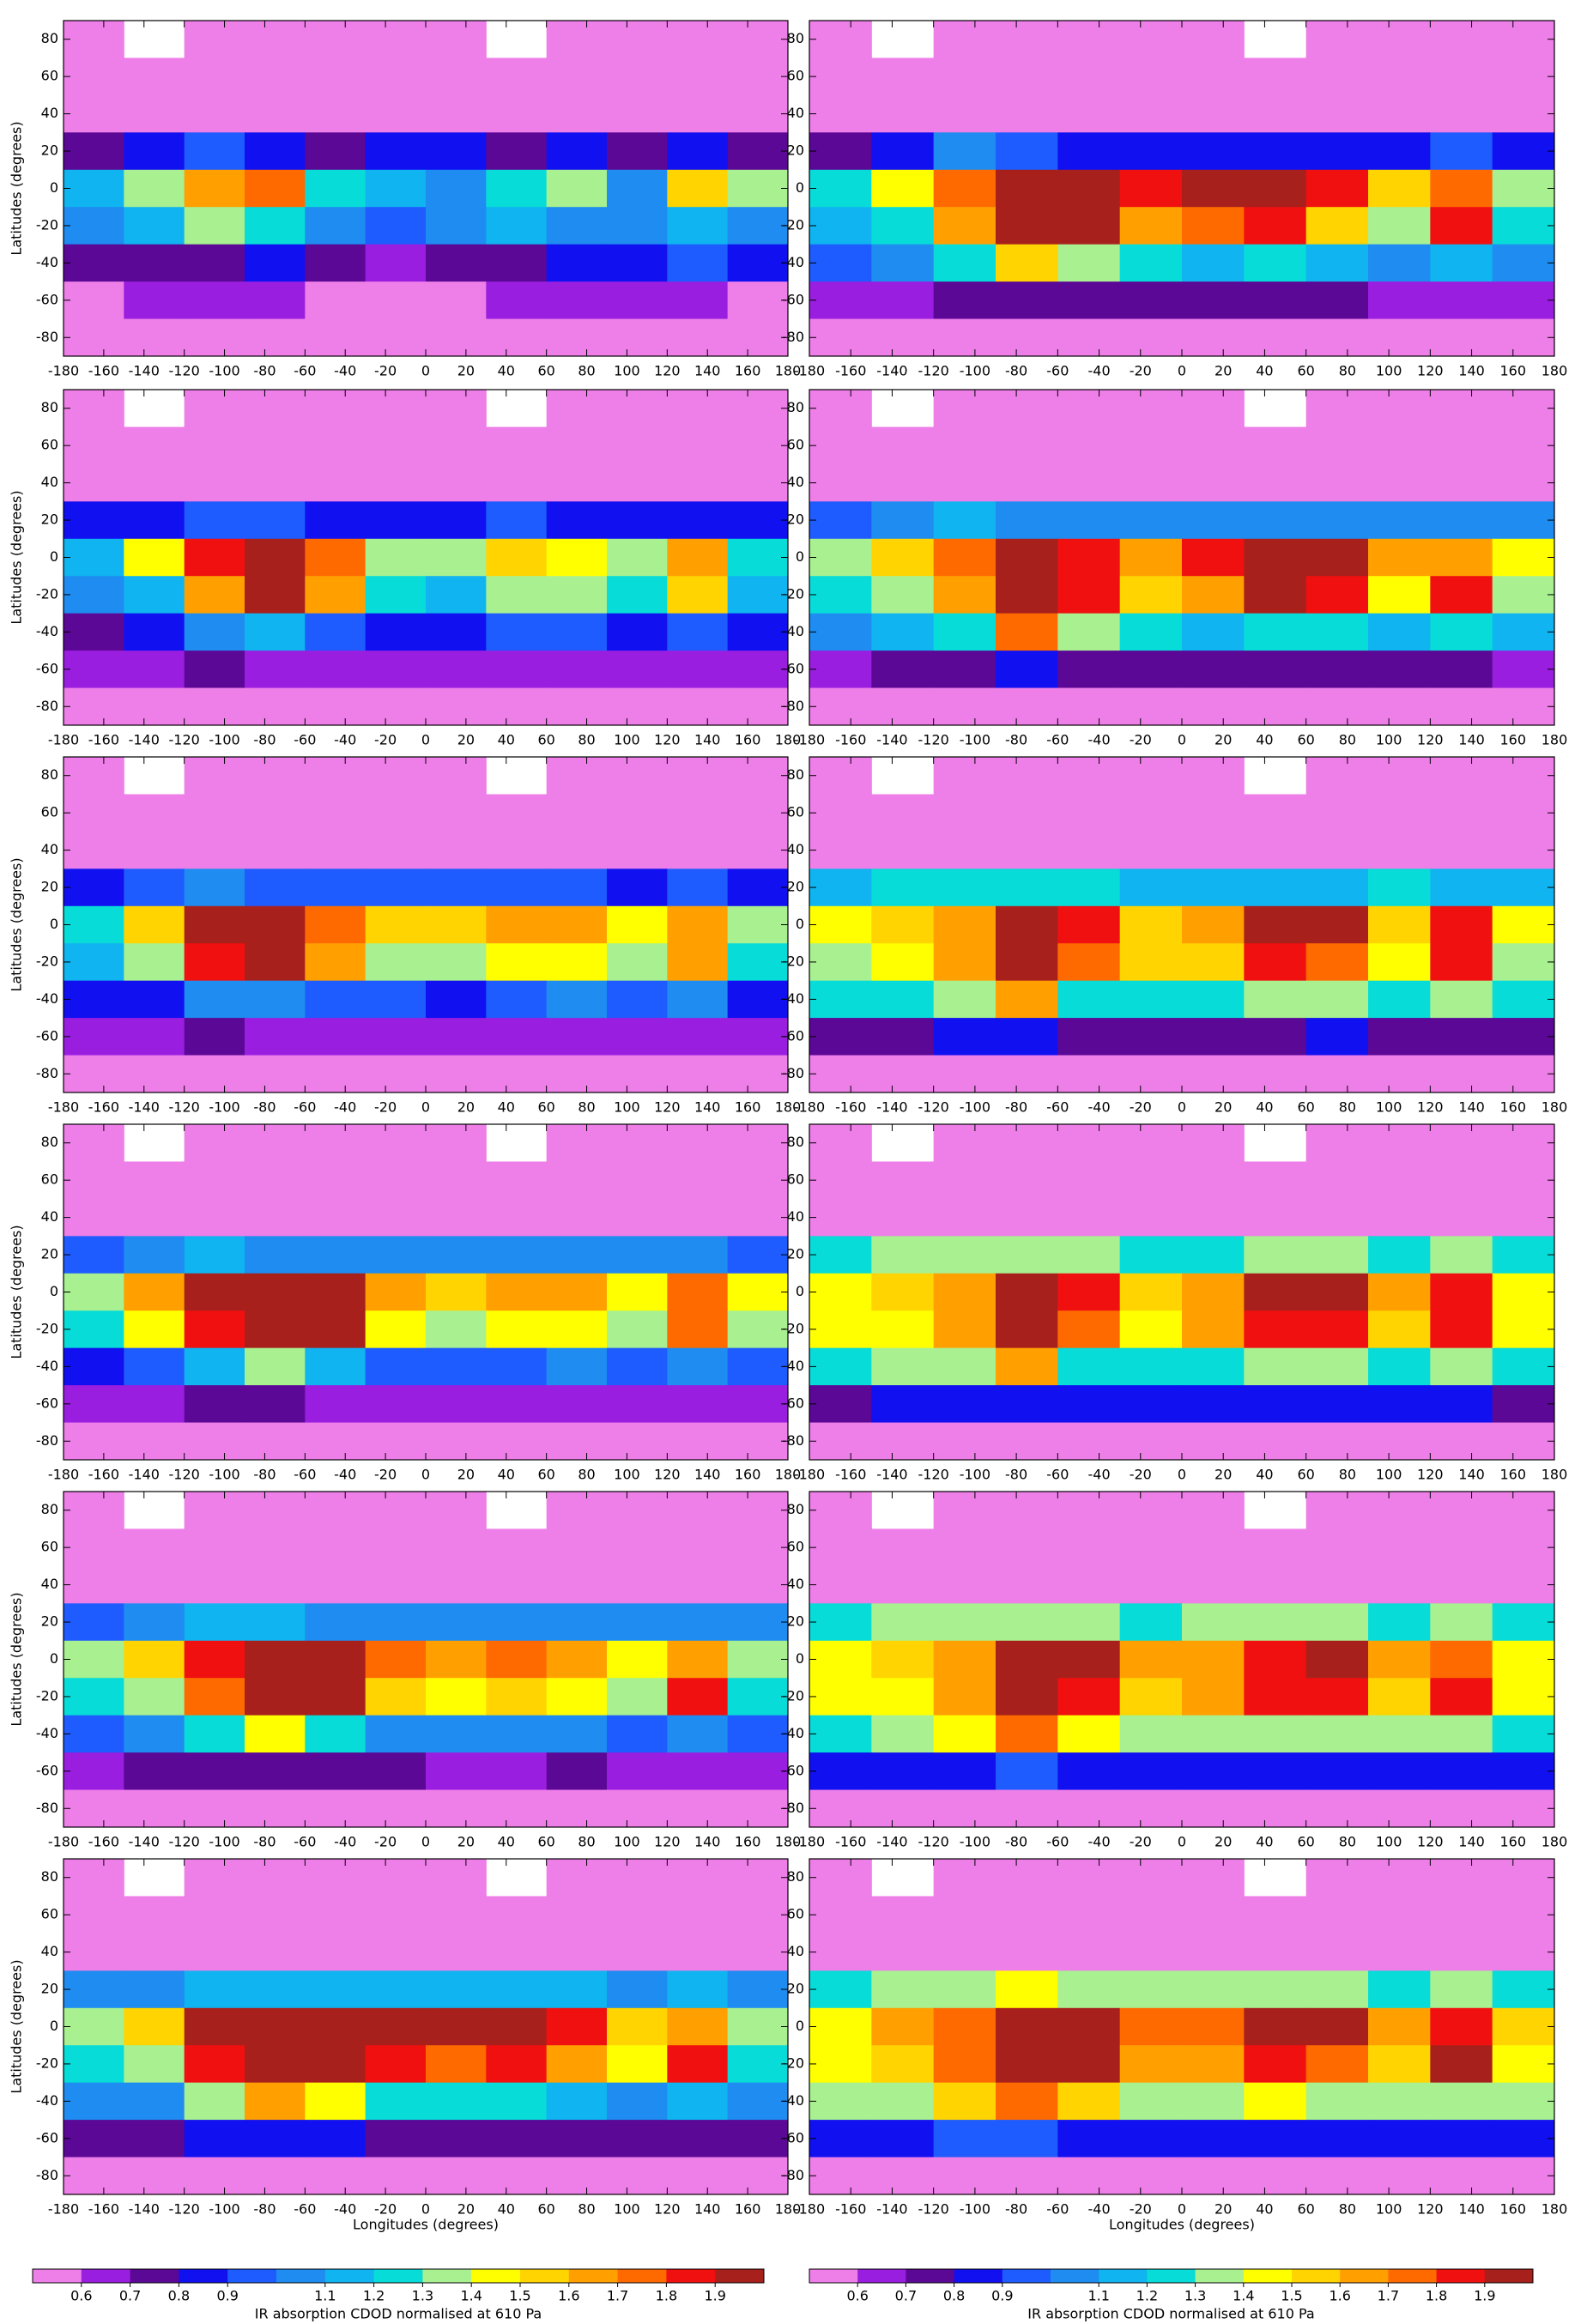 The height and width of the screenshot is (2324, 1587). I want to click on x-tick-label: 100, so click(1389, 1842).